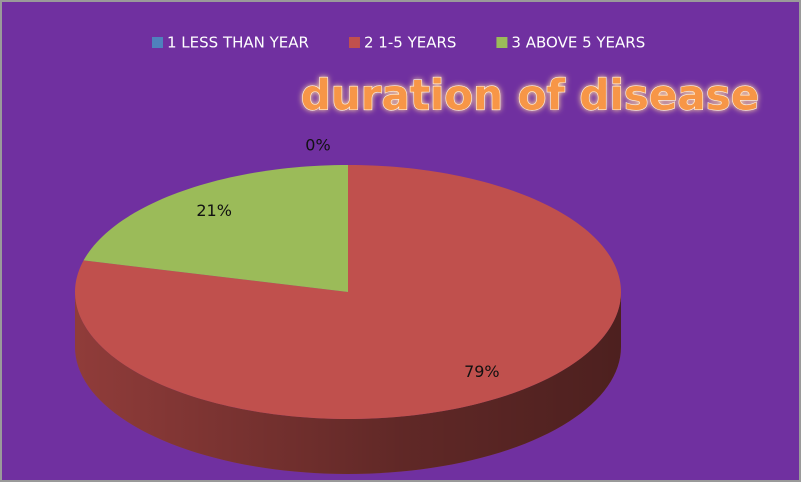 Image resolution: width=801 pixels, height=486 pixels. Describe the element at coordinates (216, 228) in the screenshot. I see `pie-slice` at that location.